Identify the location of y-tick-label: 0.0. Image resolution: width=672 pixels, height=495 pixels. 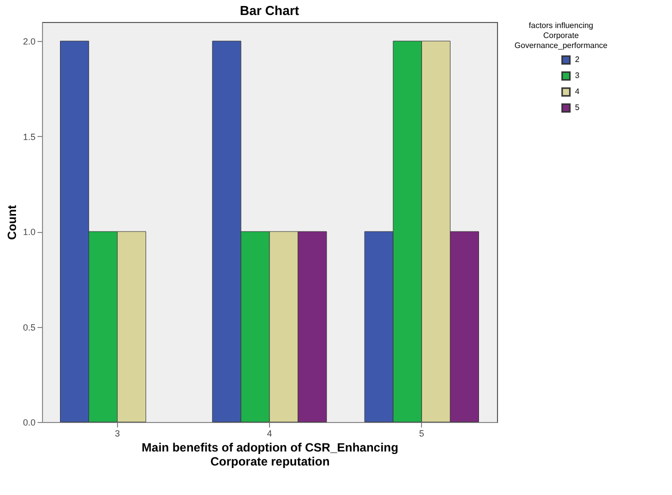
(29, 423).